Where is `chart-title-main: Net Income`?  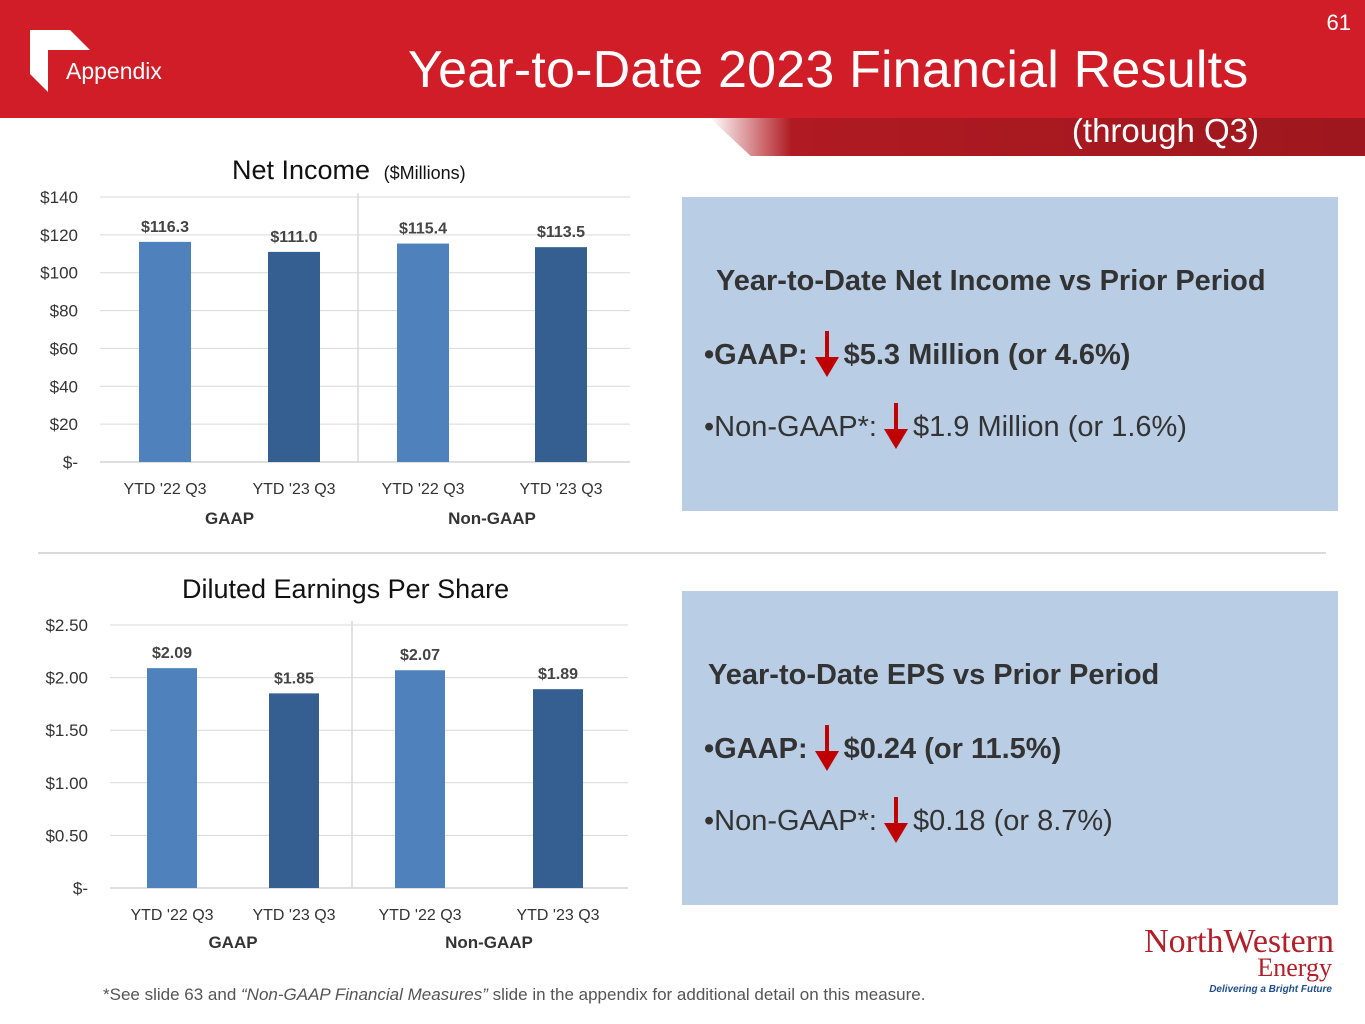 chart-title-main: Net Income is located at coordinates (301, 170).